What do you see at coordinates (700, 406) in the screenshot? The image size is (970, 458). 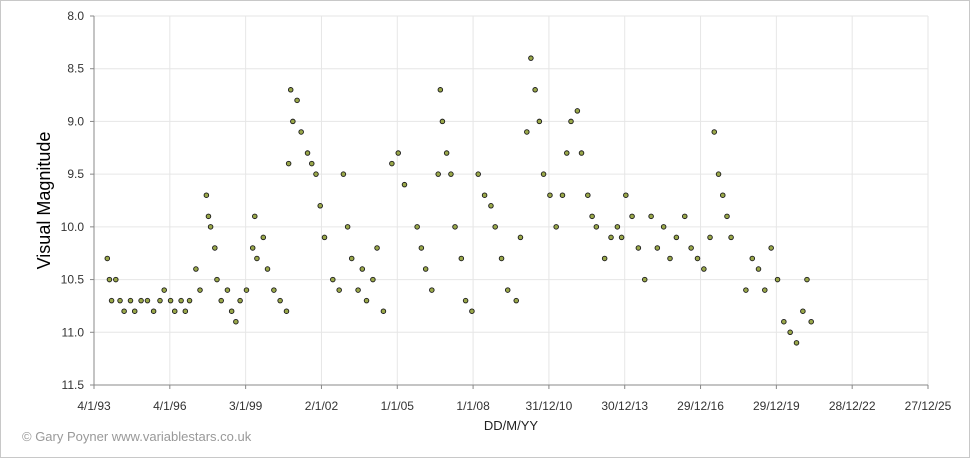 I see `x-tick-label: 29/12/16` at bounding box center [700, 406].